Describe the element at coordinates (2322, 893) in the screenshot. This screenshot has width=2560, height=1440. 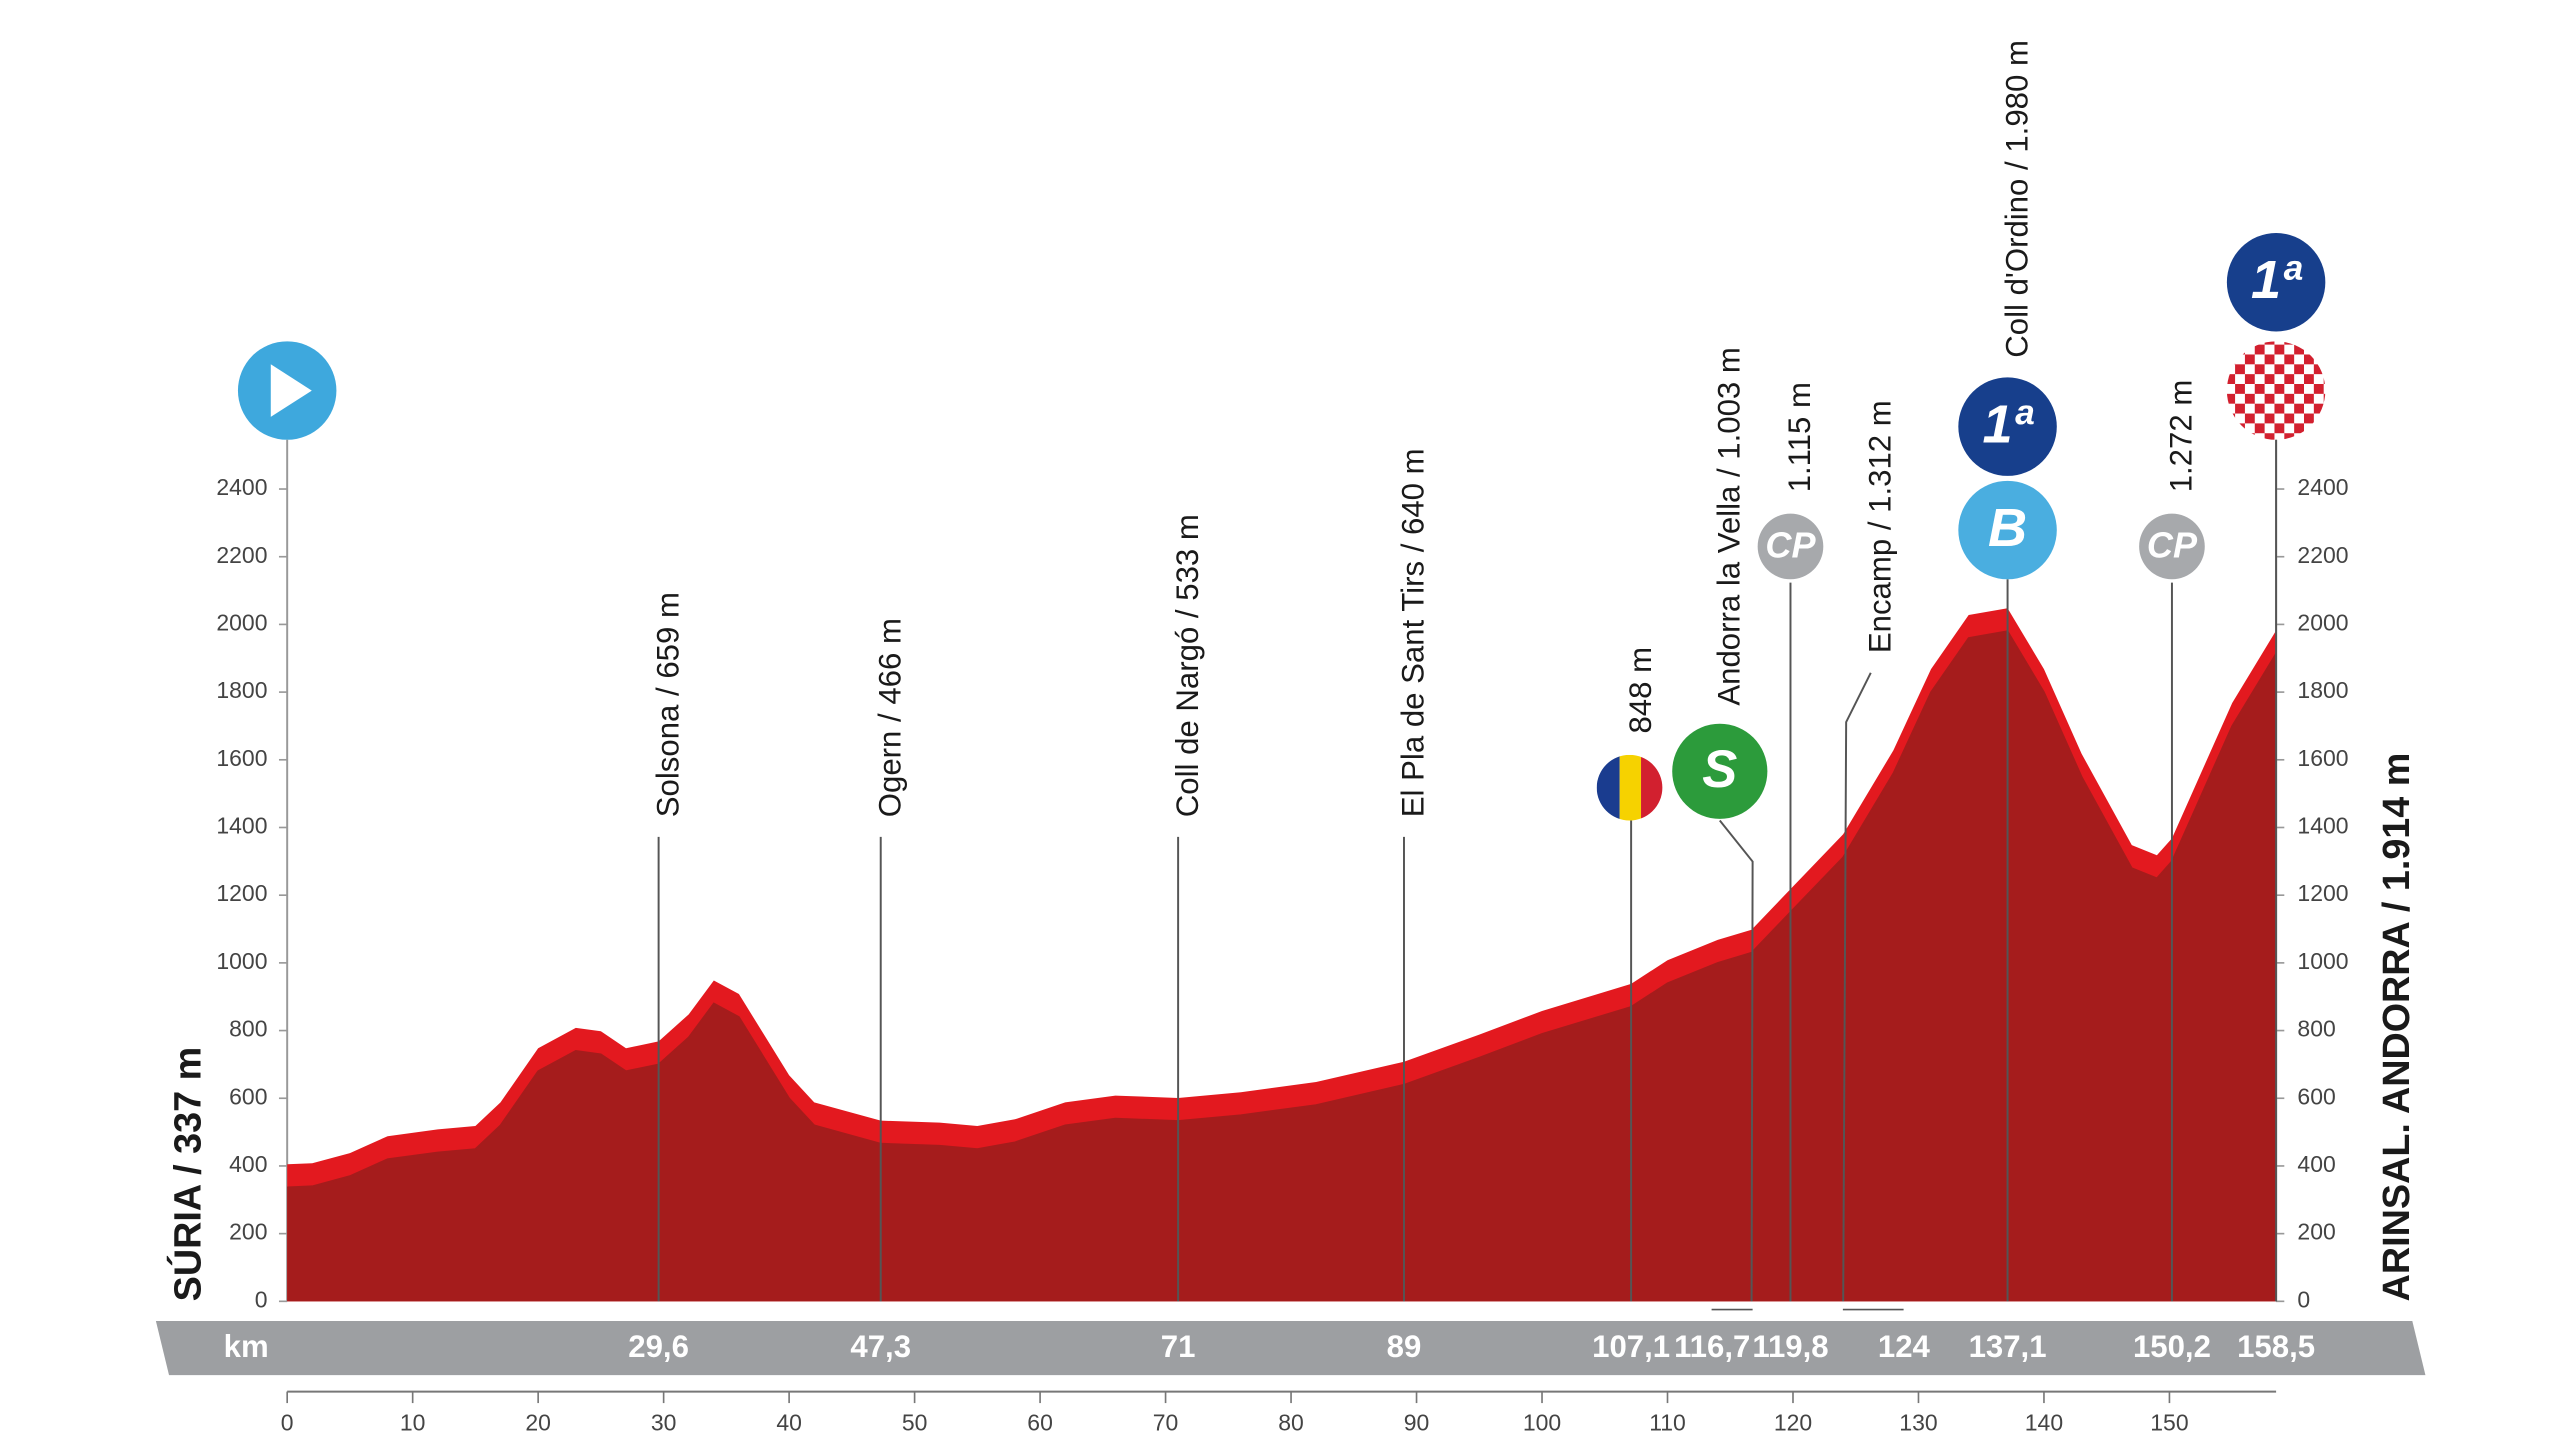
I see `y-tick-label-right: 1200` at that location.